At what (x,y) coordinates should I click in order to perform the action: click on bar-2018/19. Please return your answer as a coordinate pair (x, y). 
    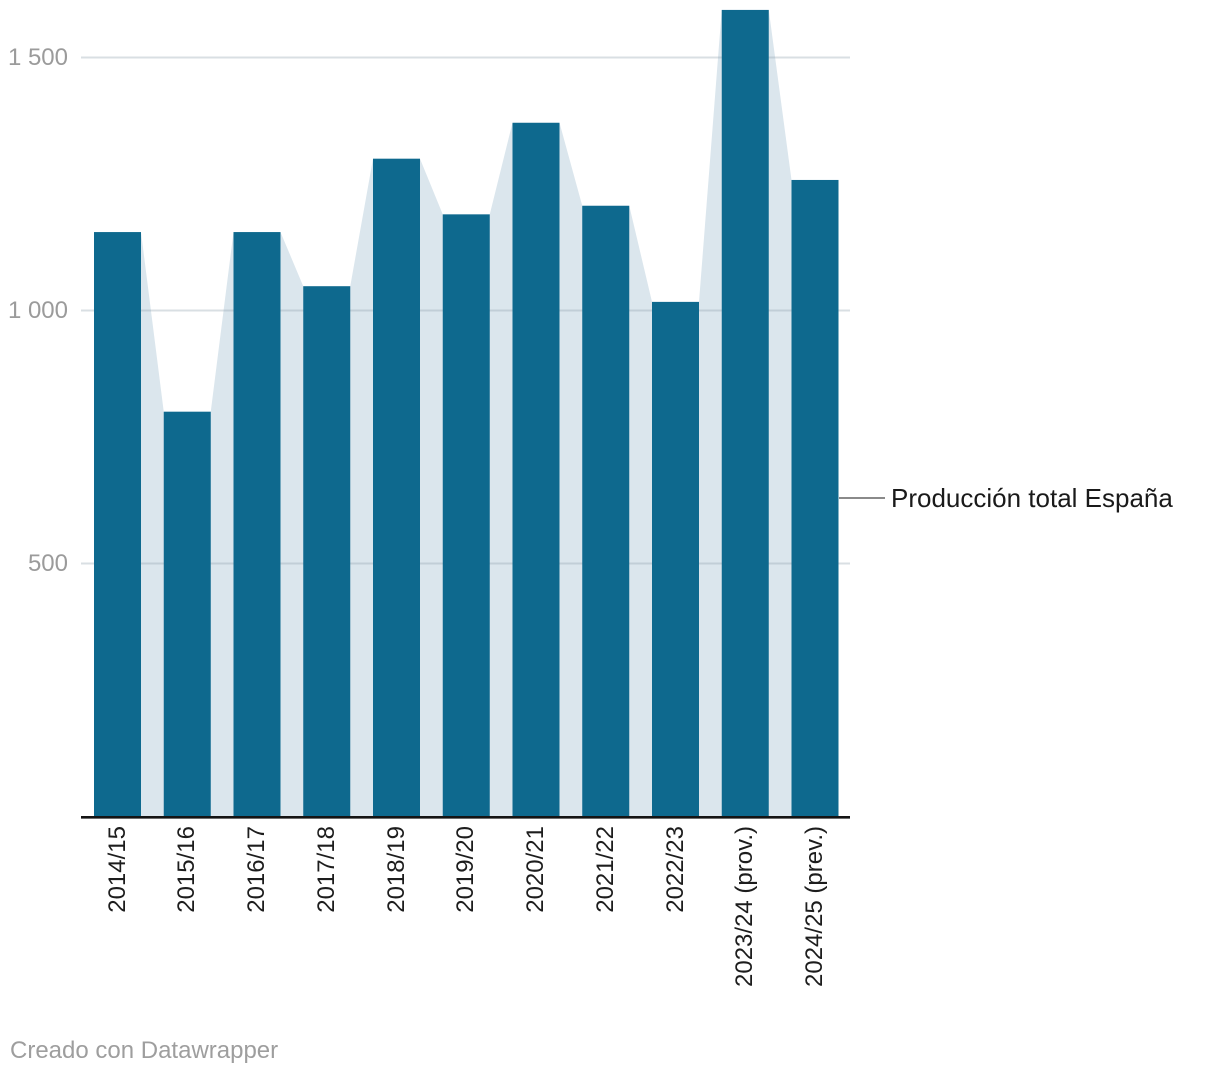
    Looking at the image, I should click on (396, 487).